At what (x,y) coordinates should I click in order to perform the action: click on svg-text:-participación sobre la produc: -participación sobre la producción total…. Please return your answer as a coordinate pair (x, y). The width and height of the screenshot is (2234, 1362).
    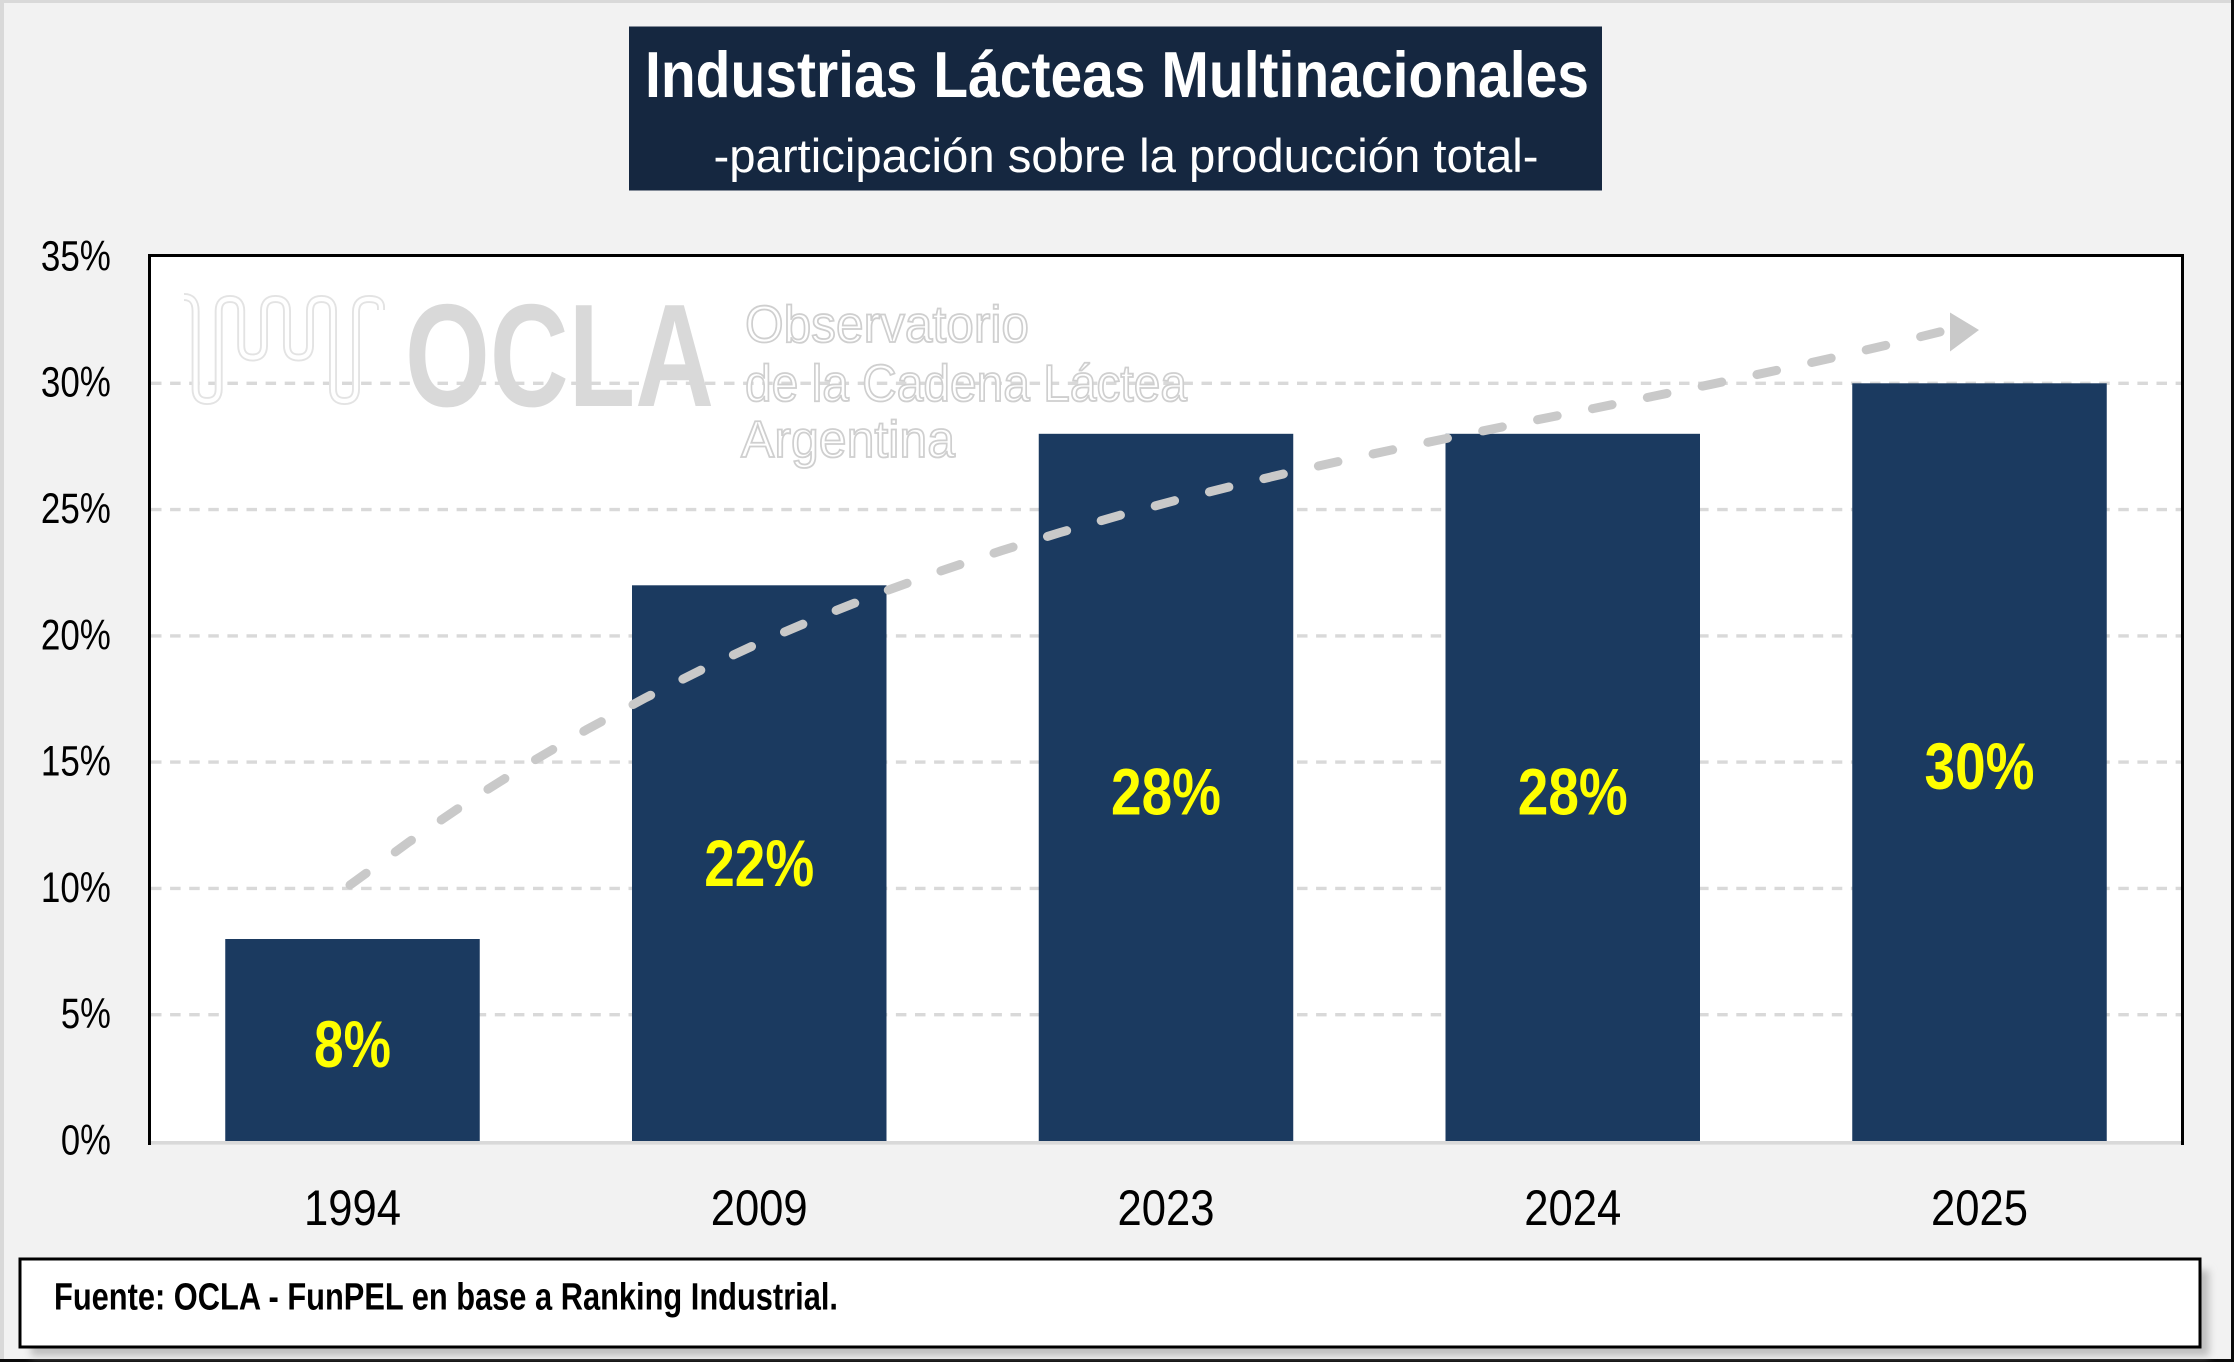
    Looking at the image, I should click on (1126, 155).